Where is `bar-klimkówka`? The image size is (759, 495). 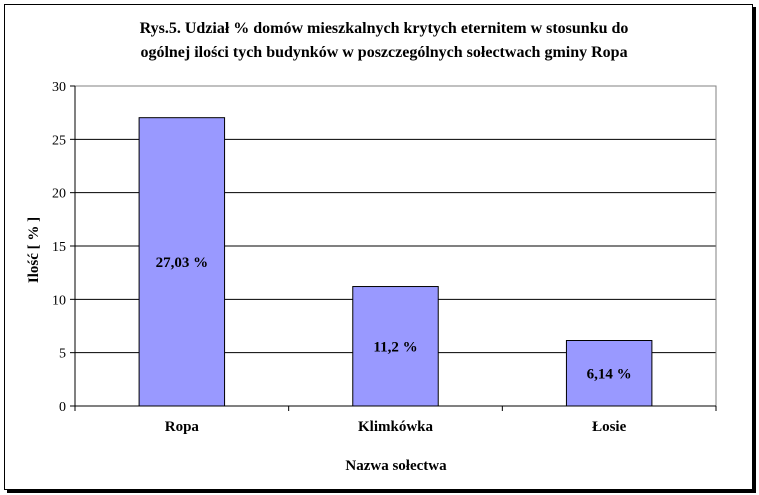
bar-klimkówka is located at coordinates (395, 346).